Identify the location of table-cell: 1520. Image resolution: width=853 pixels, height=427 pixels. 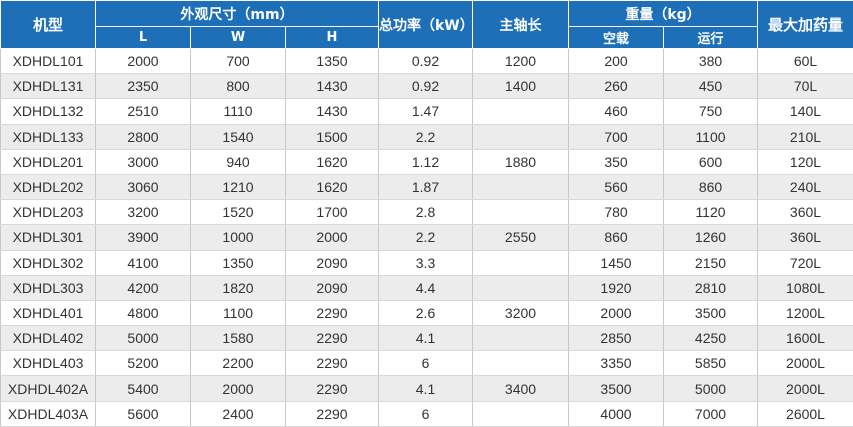
(238, 212).